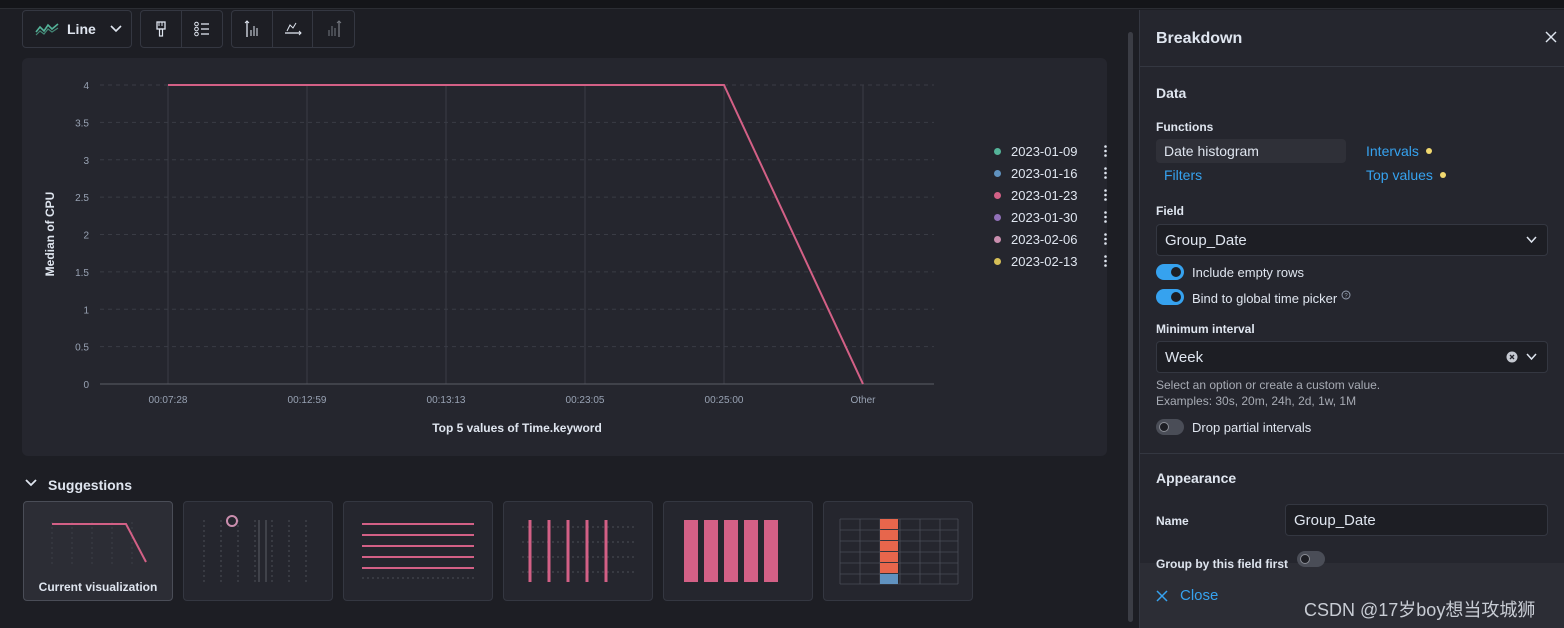  What do you see at coordinates (1044, 173) in the screenshot?
I see `legend-label: 2023-01-16` at bounding box center [1044, 173].